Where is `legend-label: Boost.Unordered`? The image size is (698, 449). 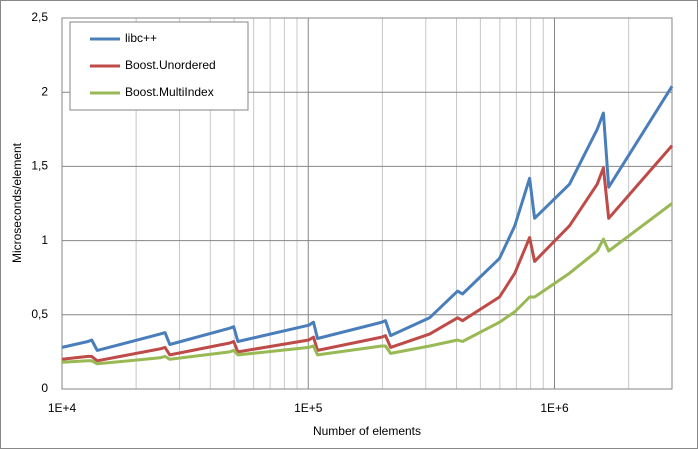 legend-label: Boost.Unordered is located at coordinates (170, 65).